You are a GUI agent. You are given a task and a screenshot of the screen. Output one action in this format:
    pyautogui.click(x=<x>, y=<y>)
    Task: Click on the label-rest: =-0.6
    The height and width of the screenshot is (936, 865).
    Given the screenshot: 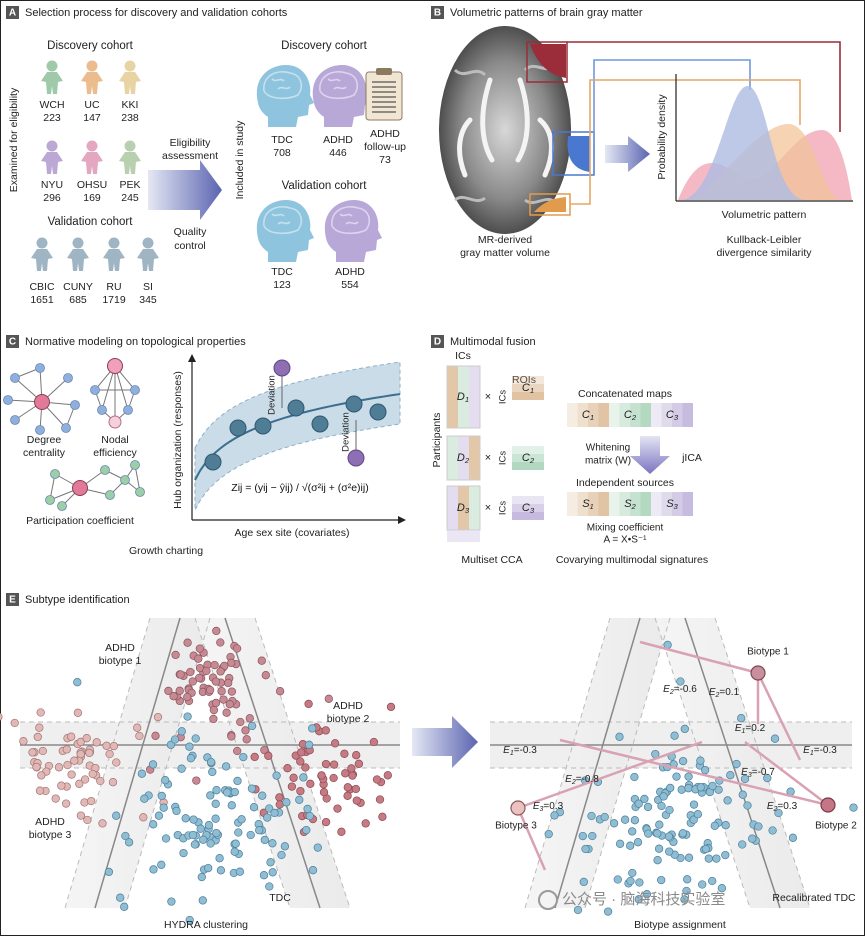 What is the action you would take?
    pyautogui.click(x=686, y=689)
    